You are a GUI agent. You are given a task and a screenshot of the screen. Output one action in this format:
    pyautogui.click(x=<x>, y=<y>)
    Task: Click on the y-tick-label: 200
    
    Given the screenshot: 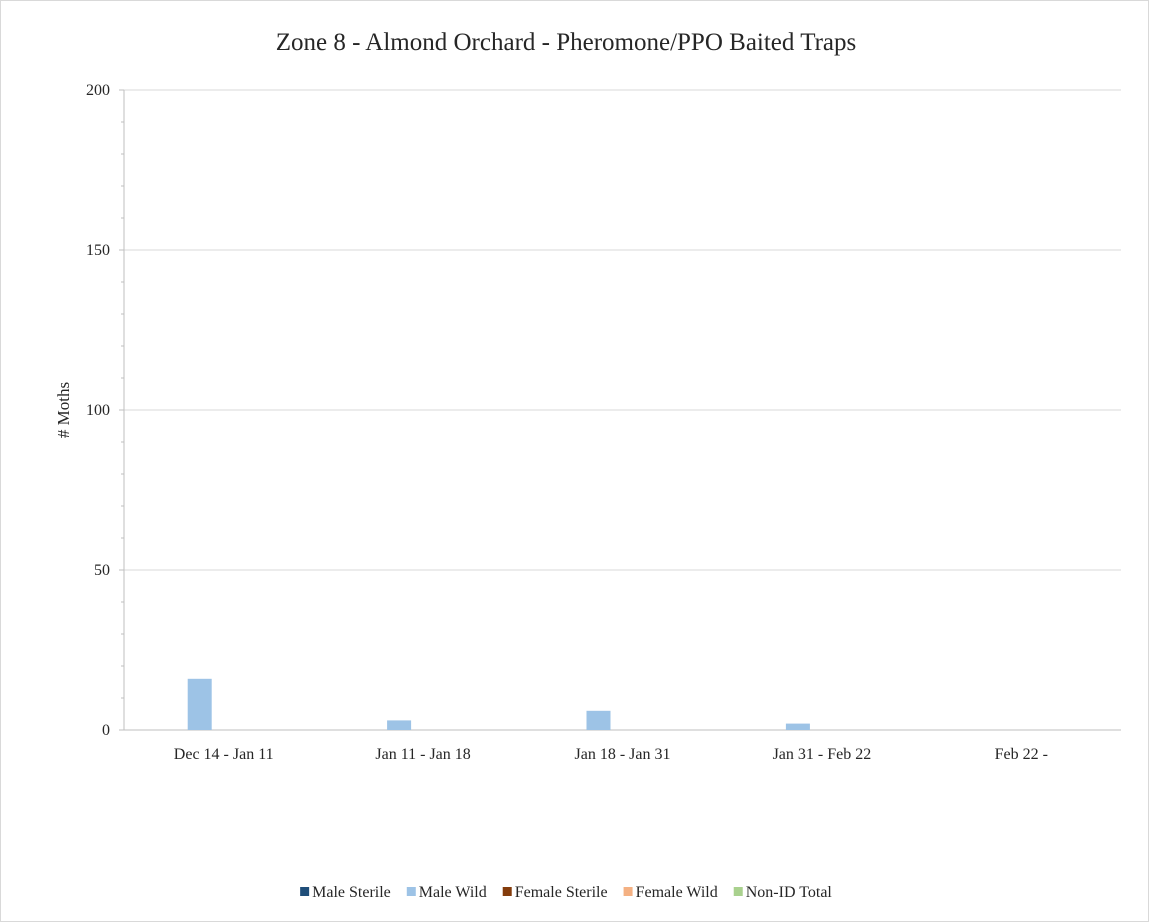 What is the action you would take?
    pyautogui.click(x=98, y=90)
    